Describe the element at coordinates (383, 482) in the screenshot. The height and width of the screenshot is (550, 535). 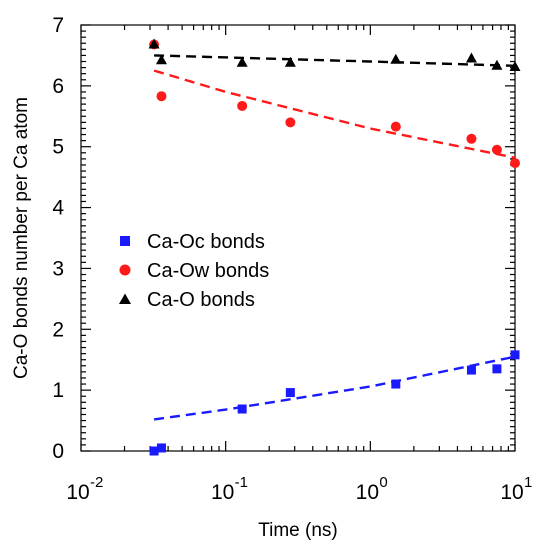
I see `x-tick-label-exponent: 0` at that location.